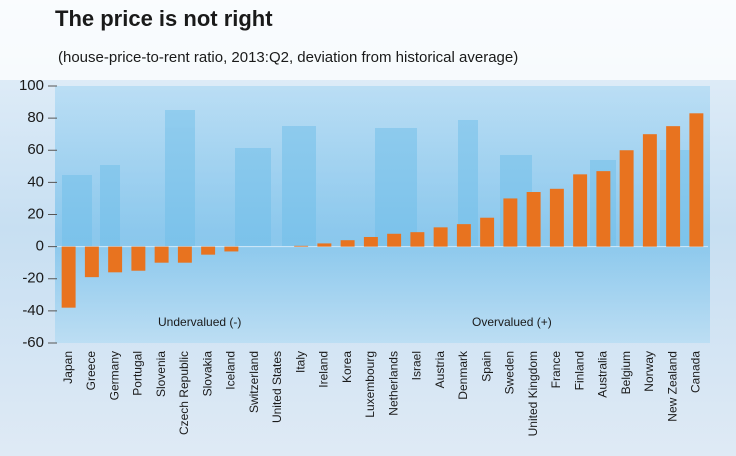  I want to click on x-tick-label: Australia, so click(603, 374).